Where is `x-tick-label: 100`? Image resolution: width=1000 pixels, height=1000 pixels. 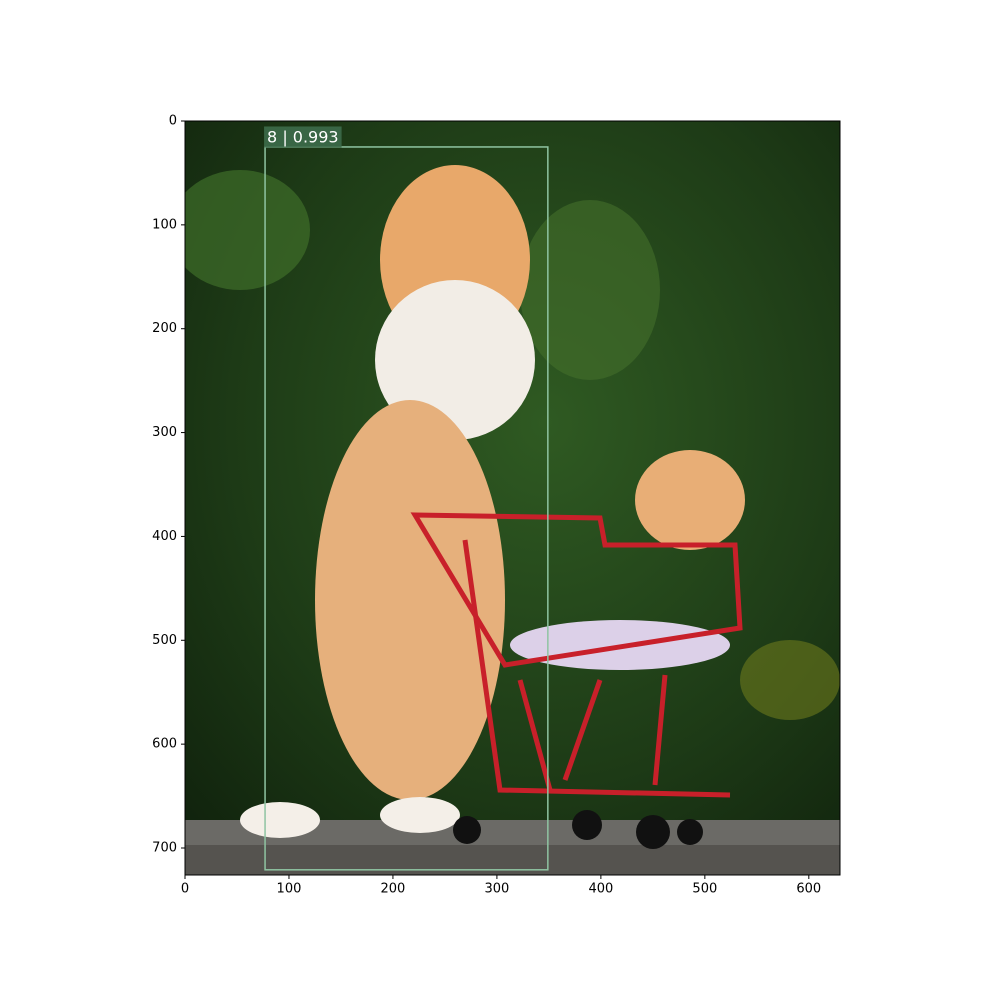 x-tick-label: 100 is located at coordinates (289, 889).